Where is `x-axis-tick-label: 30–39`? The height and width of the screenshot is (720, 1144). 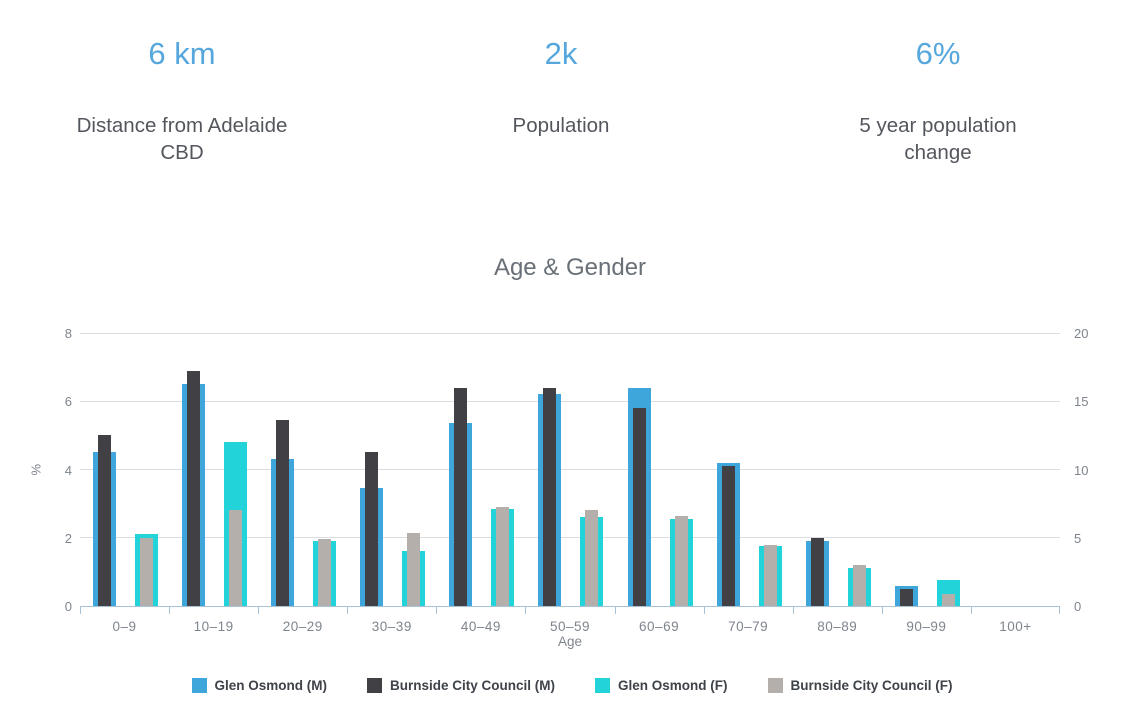 x-axis-tick-label: 30–39 is located at coordinates (391, 626).